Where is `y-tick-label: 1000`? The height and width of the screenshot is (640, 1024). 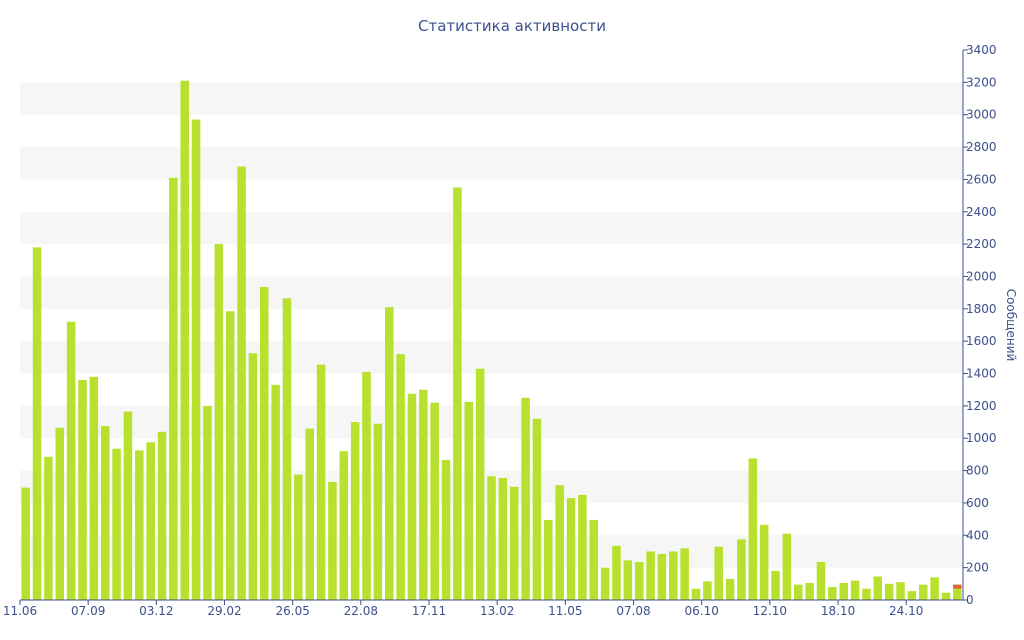
y-tick-label: 1000 is located at coordinates (981, 438).